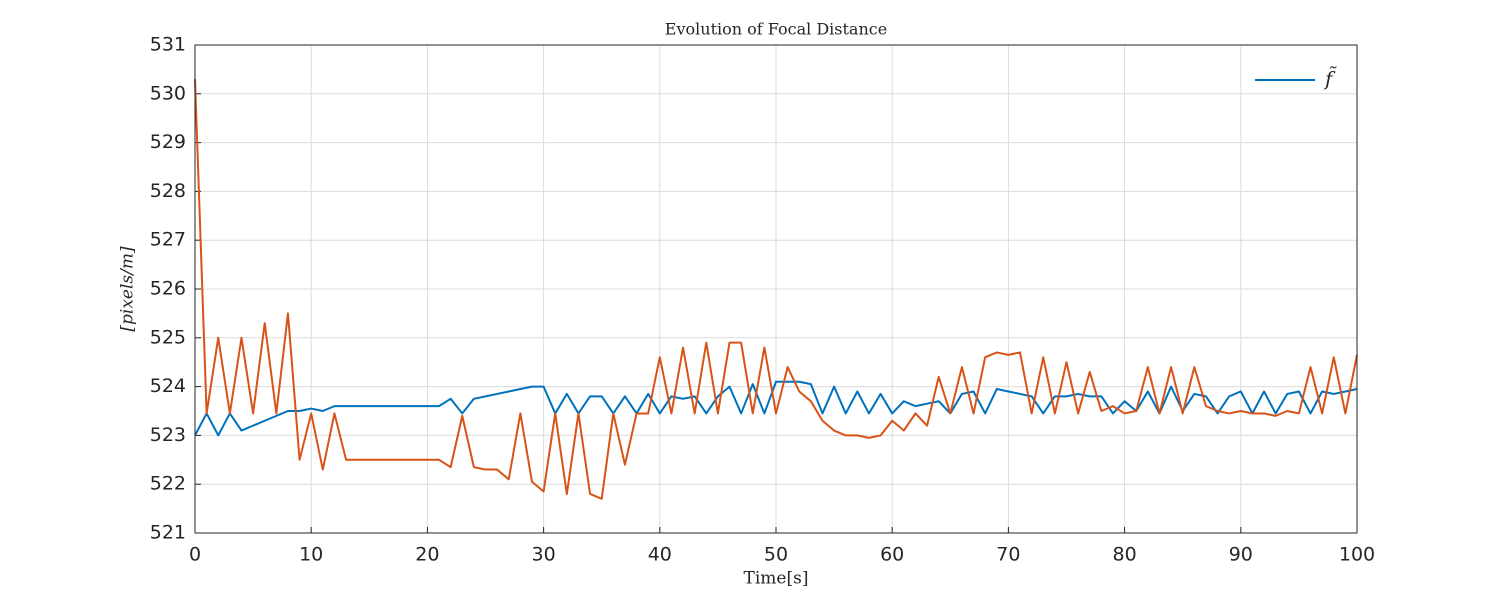  What do you see at coordinates (168, 337) in the screenshot?
I see `y-tick-label: 525` at bounding box center [168, 337].